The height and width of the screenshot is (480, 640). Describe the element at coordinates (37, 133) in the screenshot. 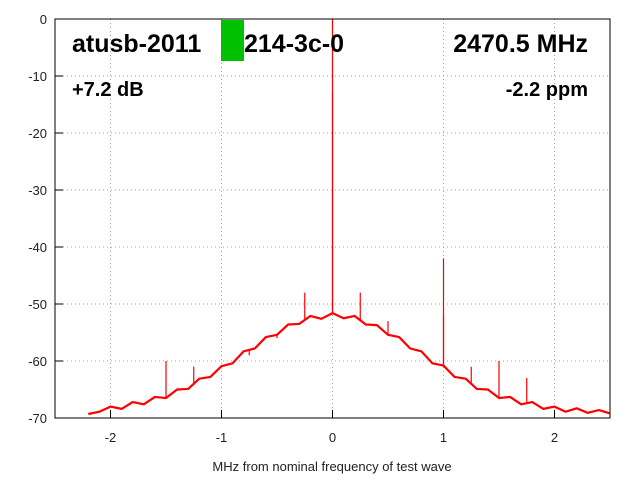

I see `y-tick-label: -20` at that location.